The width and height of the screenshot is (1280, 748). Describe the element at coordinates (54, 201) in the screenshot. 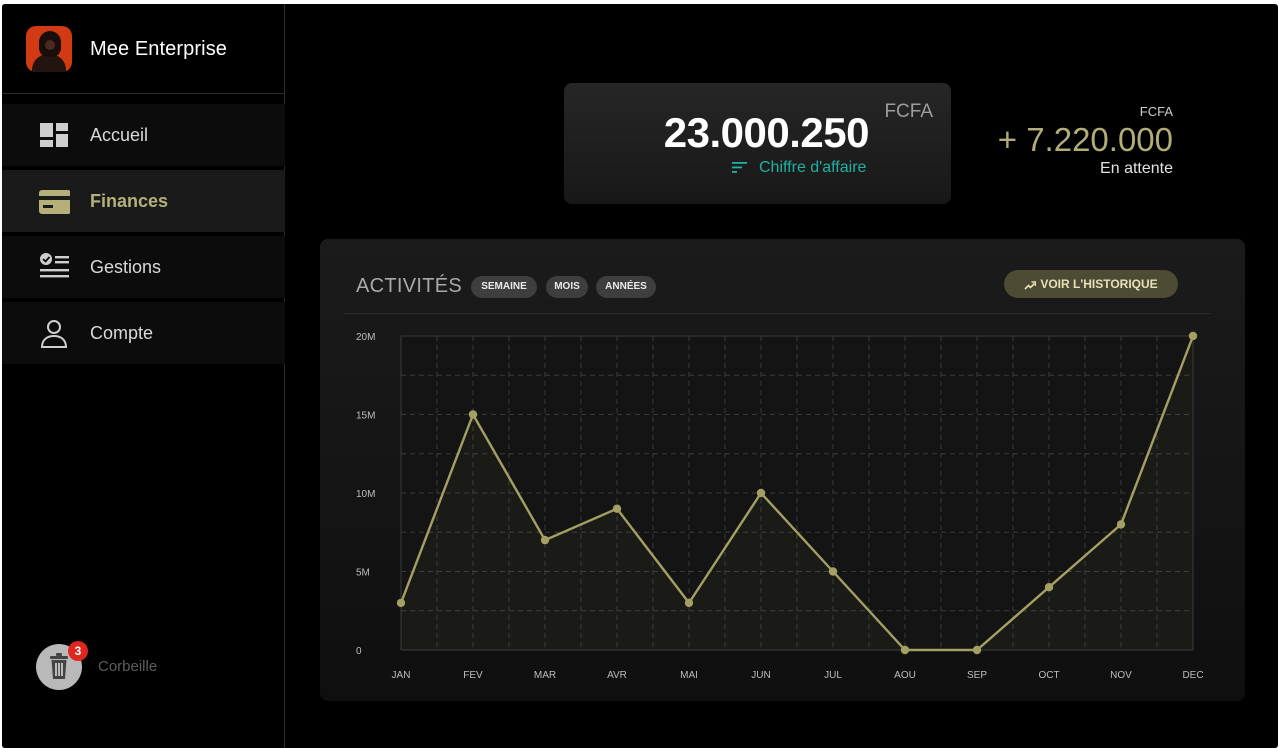

I see `card-icon` at that location.